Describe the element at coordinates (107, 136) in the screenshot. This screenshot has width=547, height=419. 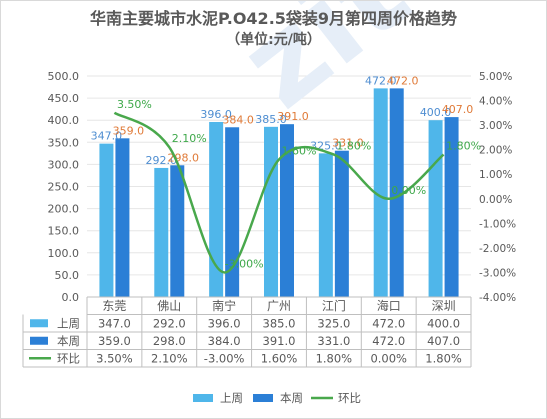
I see `data-label-last-week: 347.0` at that location.